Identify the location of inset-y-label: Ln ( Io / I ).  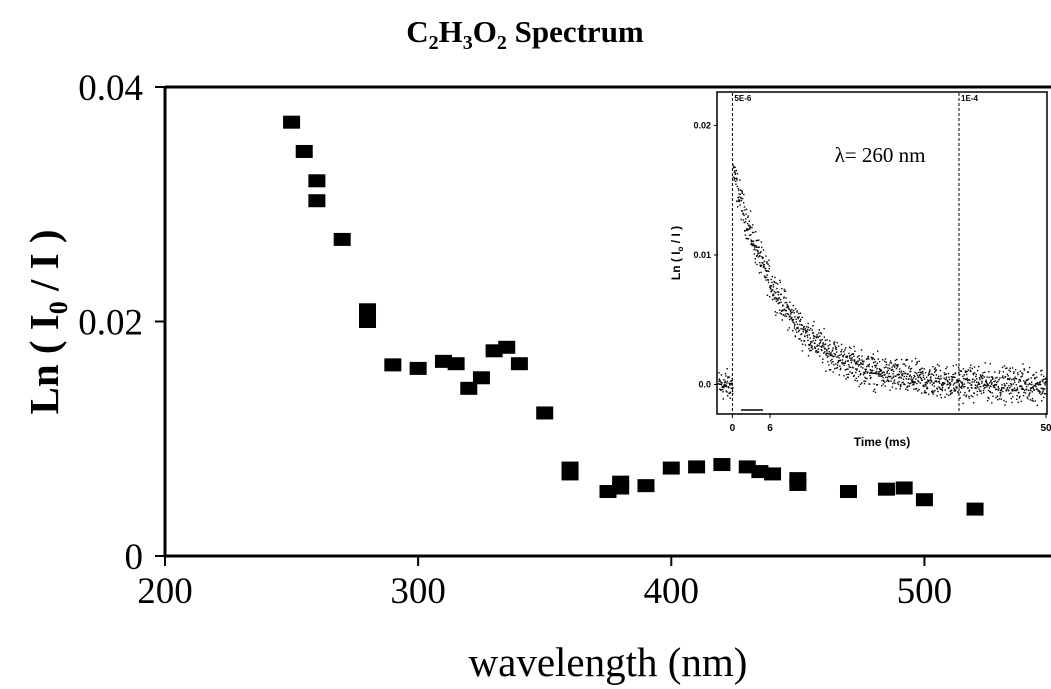
(677, 253).